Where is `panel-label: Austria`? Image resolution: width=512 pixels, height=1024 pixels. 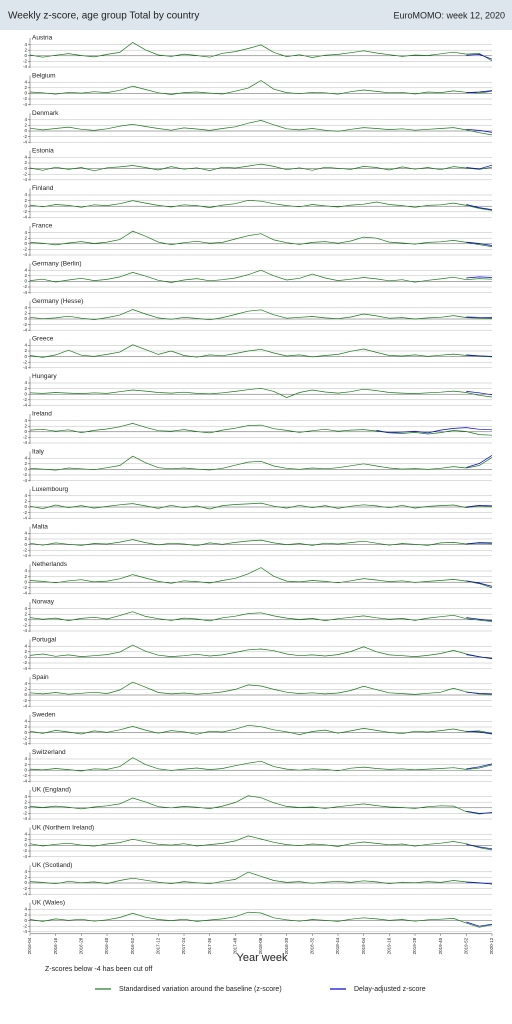
panel-label: Austria is located at coordinates (42, 38).